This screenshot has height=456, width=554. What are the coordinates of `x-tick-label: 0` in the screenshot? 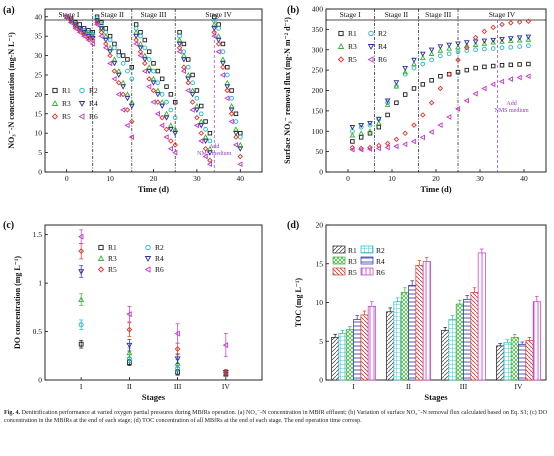 It's located at (67, 178).